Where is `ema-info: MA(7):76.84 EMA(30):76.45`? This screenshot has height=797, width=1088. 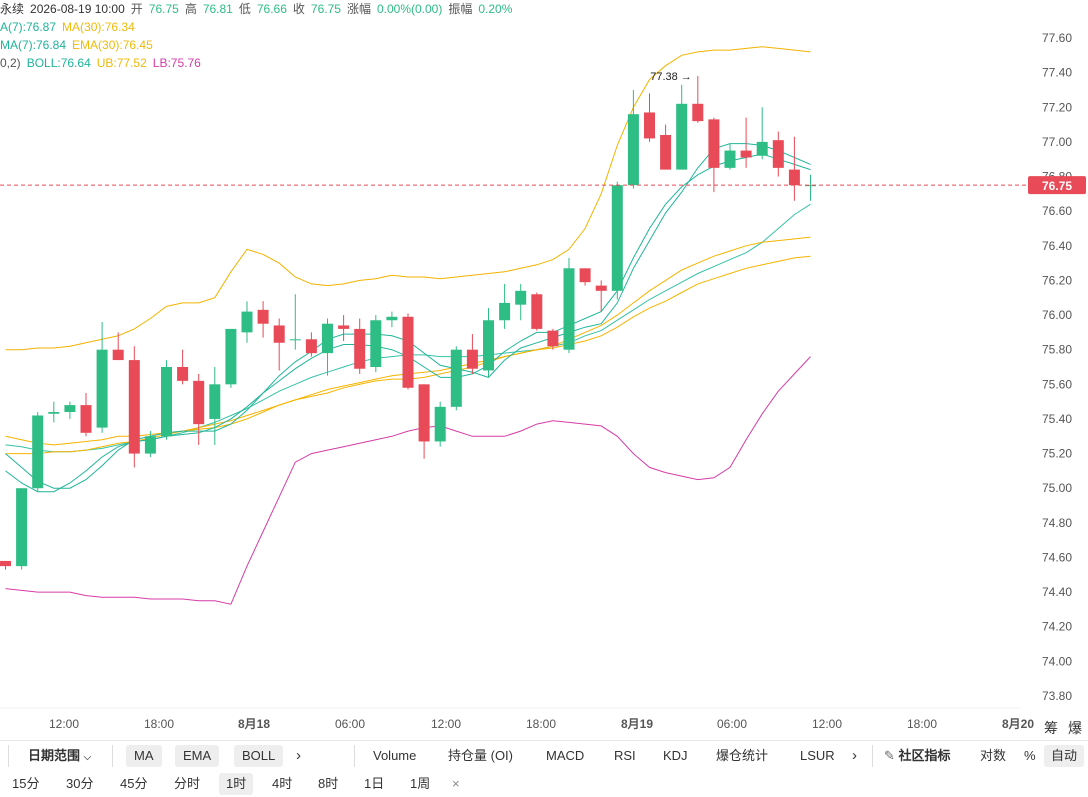 ema-info: MA(7):76.84 EMA(30):76.45 is located at coordinates (79, 45).